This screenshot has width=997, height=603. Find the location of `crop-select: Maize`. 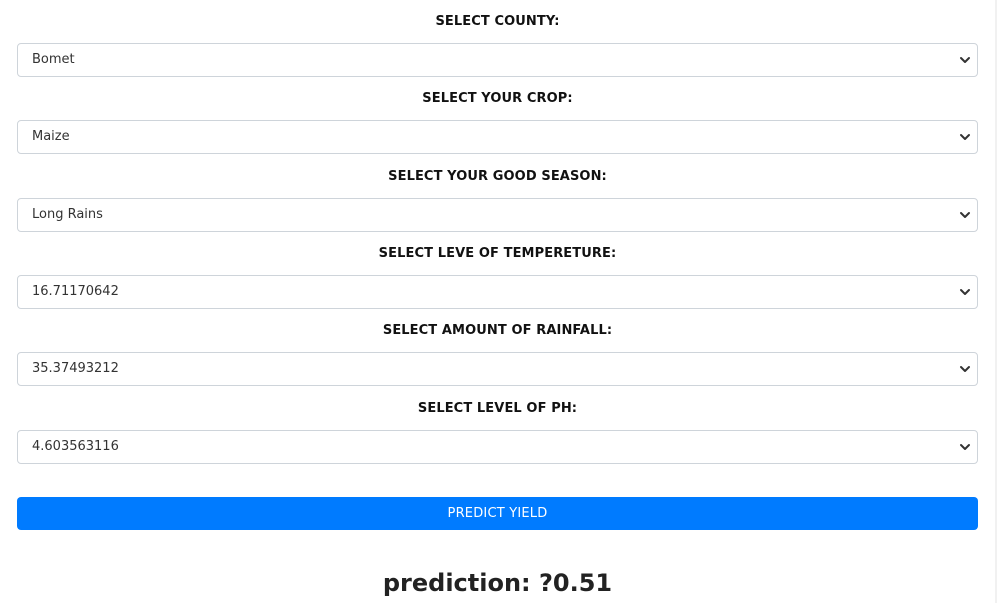

crop-select: Maize is located at coordinates (497, 137).